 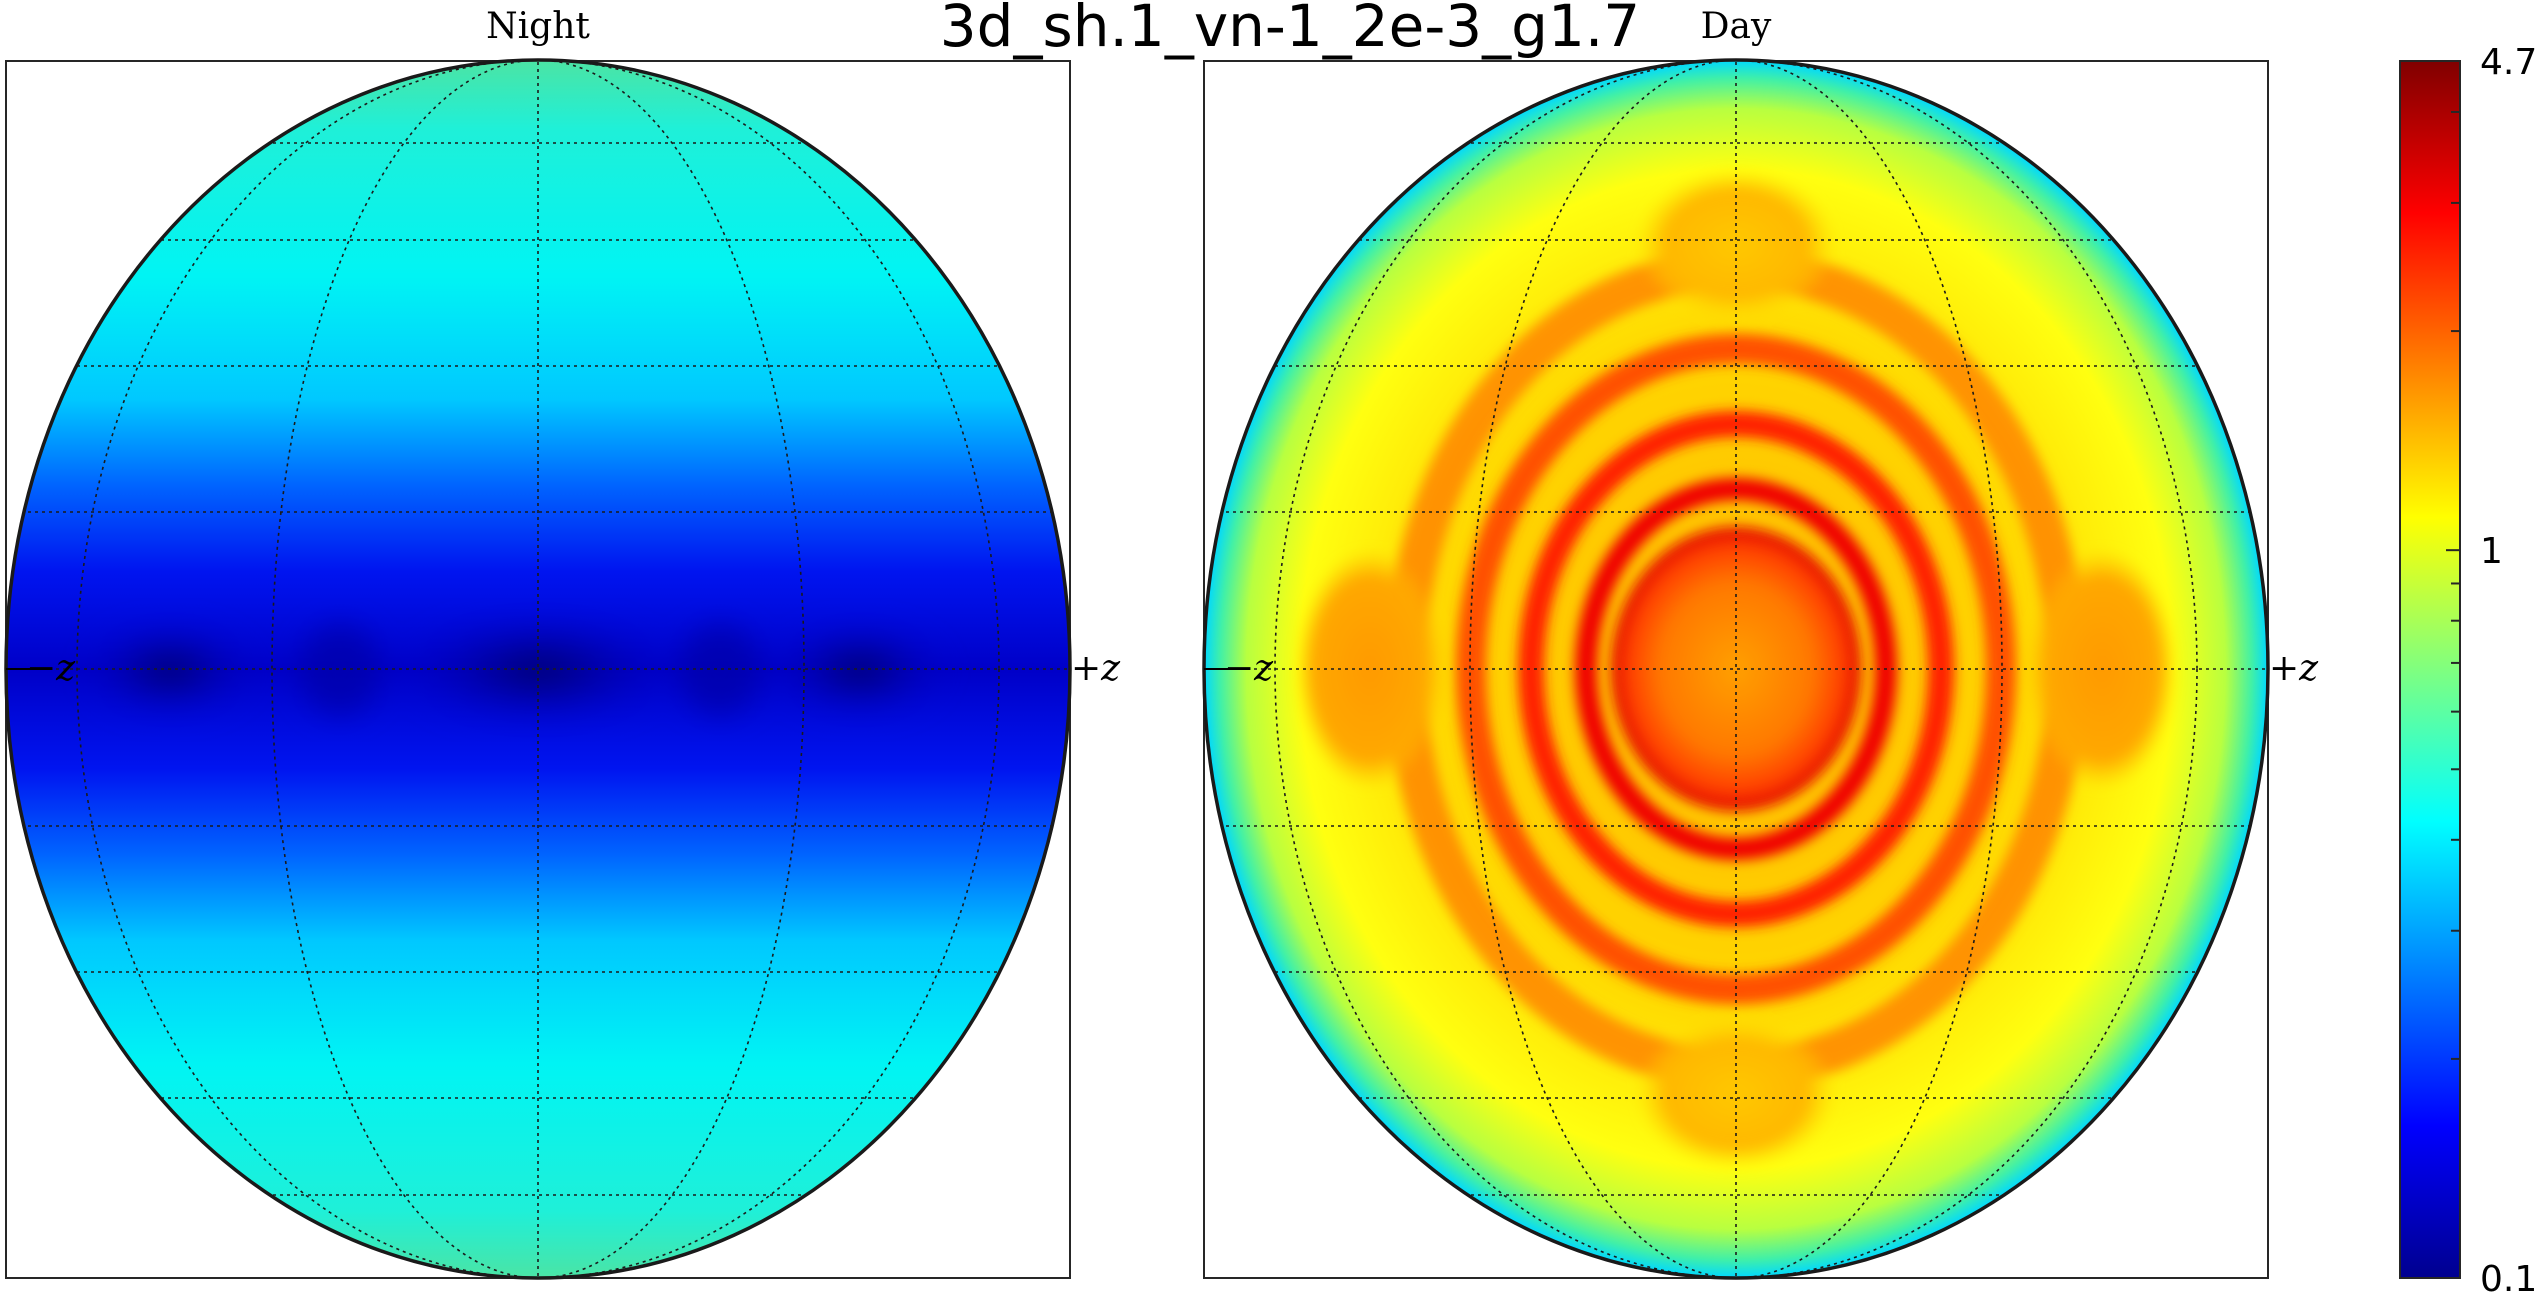 What do you see at coordinates (2508, 62) in the screenshot?
I see `colorbar-tick-label: 4.7` at bounding box center [2508, 62].